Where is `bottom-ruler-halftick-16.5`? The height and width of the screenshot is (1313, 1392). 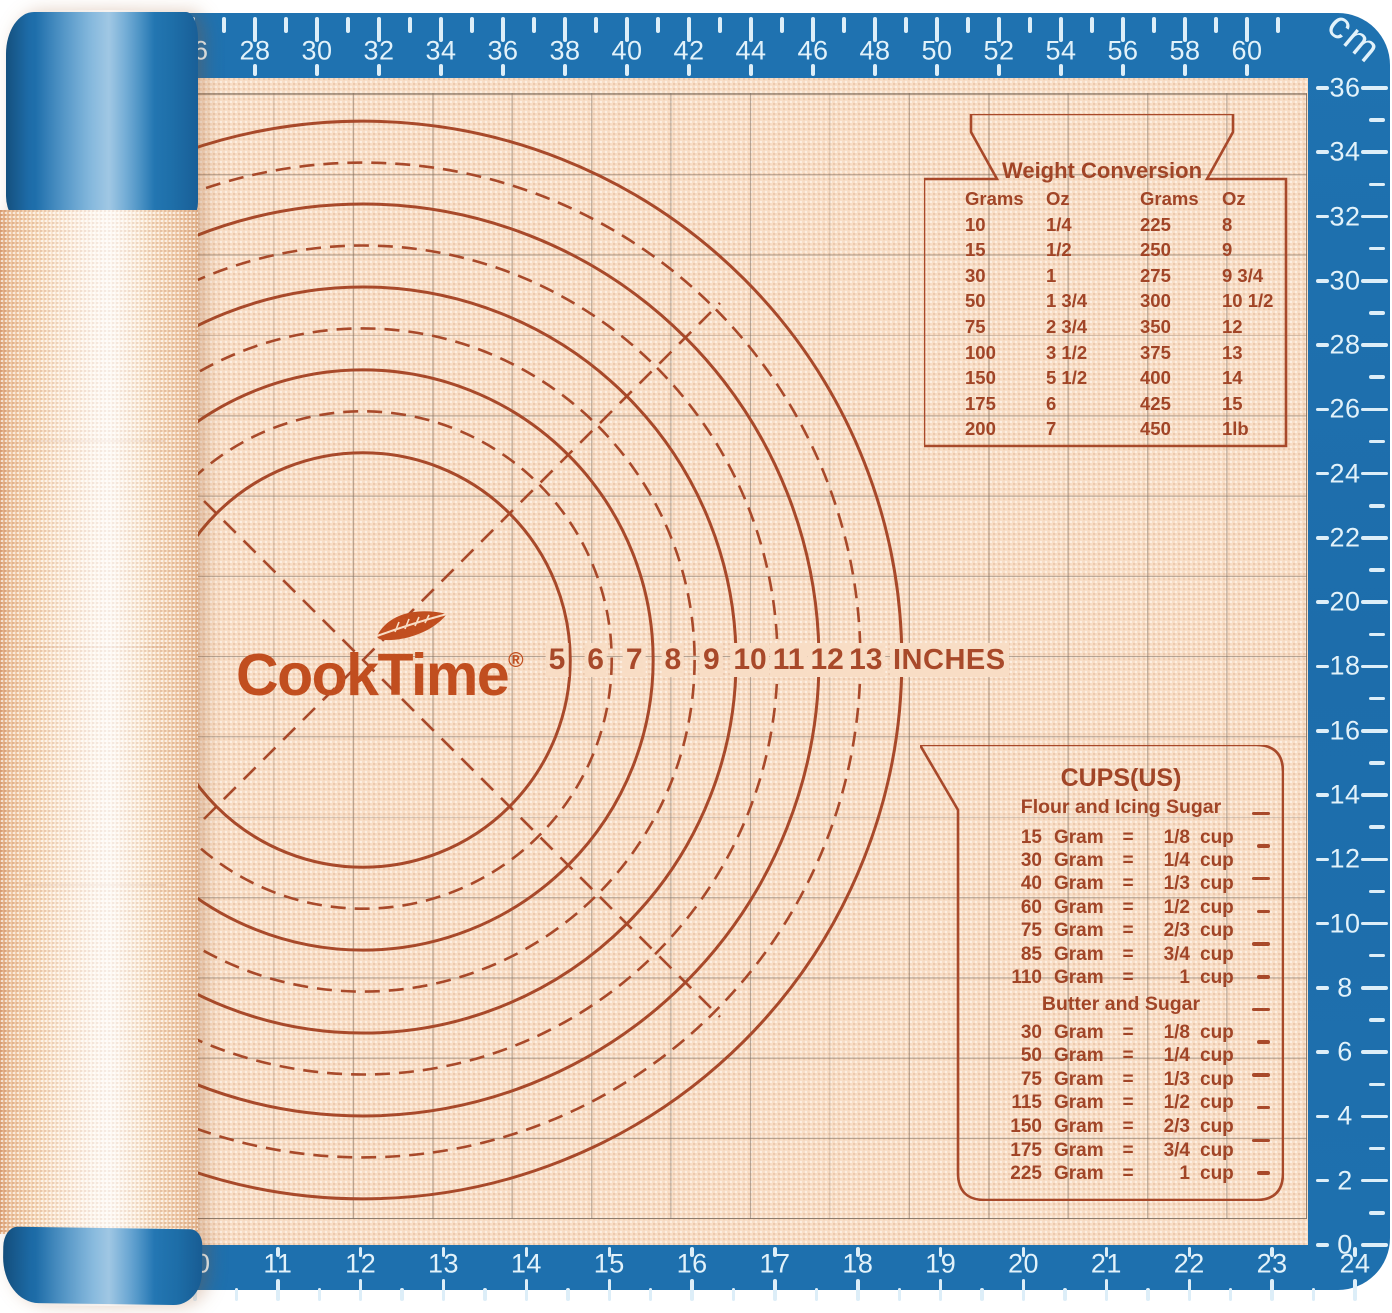 bottom-ruler-halftick-16.5 is located at coordinates (733, 1294).